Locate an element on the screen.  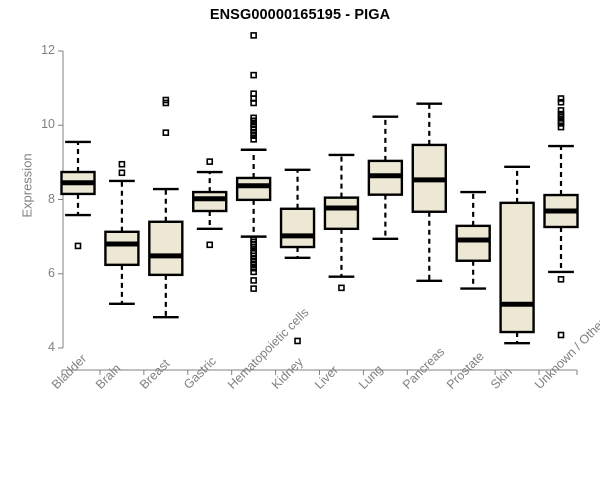
y-tick-label: 12 is located at coordinates (48, 50).